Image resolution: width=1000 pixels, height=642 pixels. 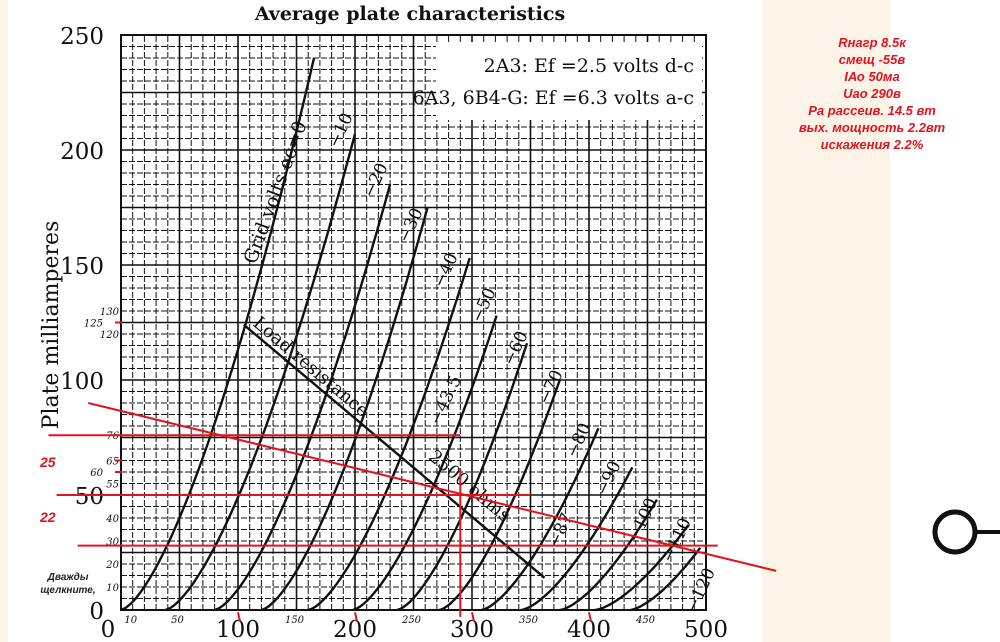 I want to click on x-minor-label: 150, so click(x=295, y=620).